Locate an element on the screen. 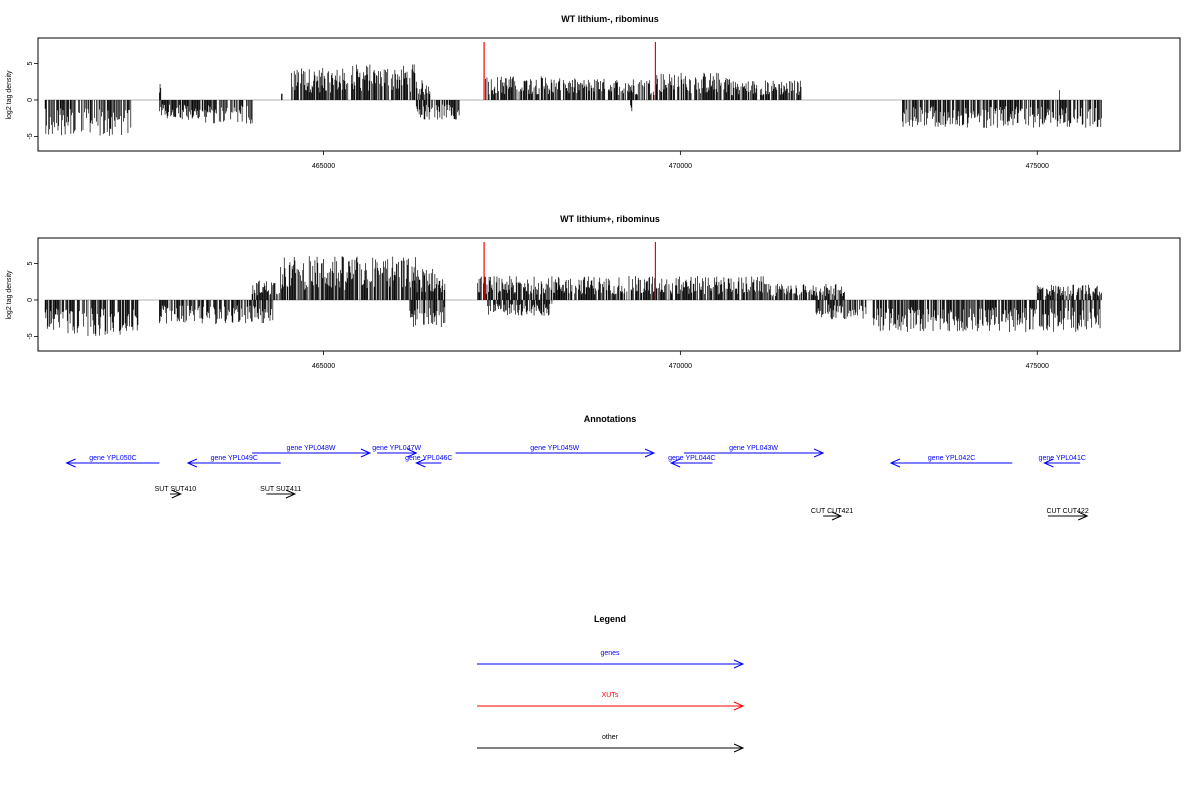  feature-label: SUT SUT411 is located at coordinates (280, 489).